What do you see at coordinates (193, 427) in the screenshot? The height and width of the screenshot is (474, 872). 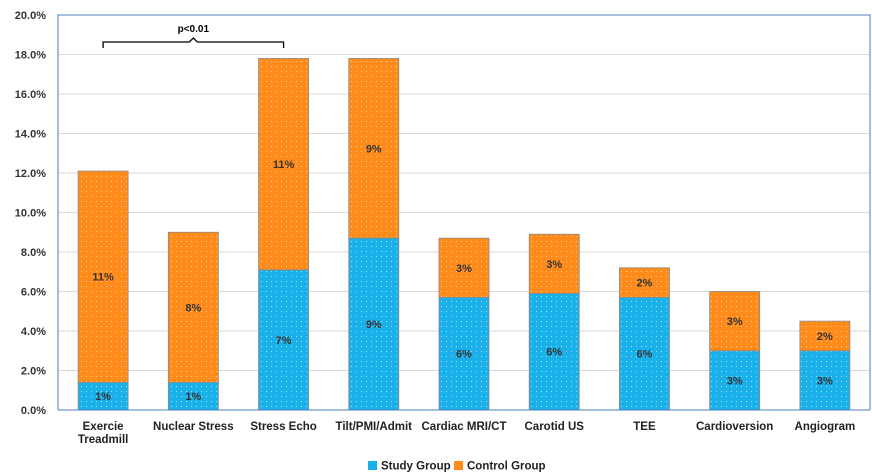 I see `x-category-label: Nuclear Stress` at bounding box center [193, 427].